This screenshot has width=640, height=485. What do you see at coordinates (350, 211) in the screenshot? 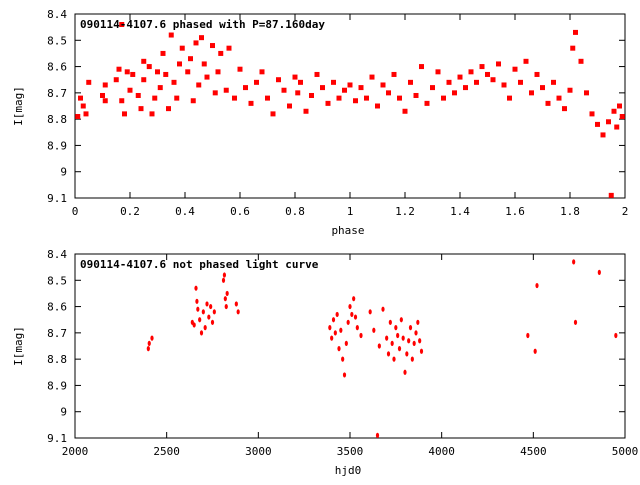
I see `phased-x-tick-label: 1` at bounding box center [350, 211].